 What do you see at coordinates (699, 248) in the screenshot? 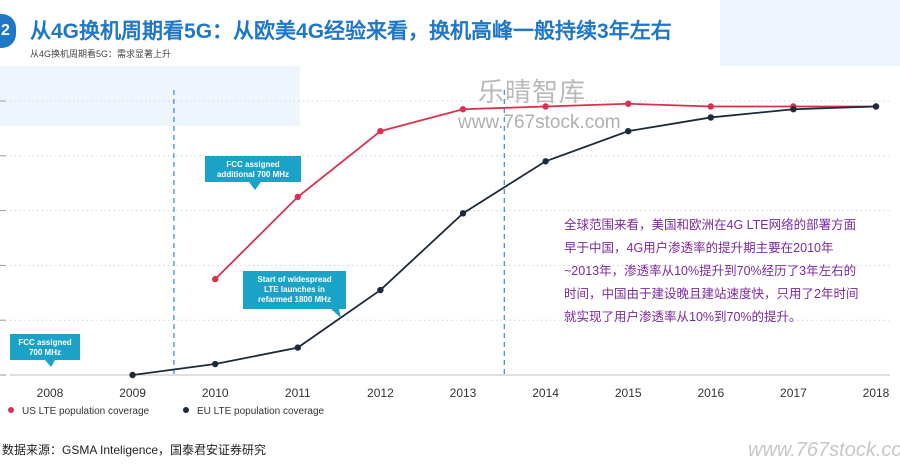
I see `annotation-line: 早于中国，4G用户渗透率的提升期主要在2010年` at bounding box center [699, 248].